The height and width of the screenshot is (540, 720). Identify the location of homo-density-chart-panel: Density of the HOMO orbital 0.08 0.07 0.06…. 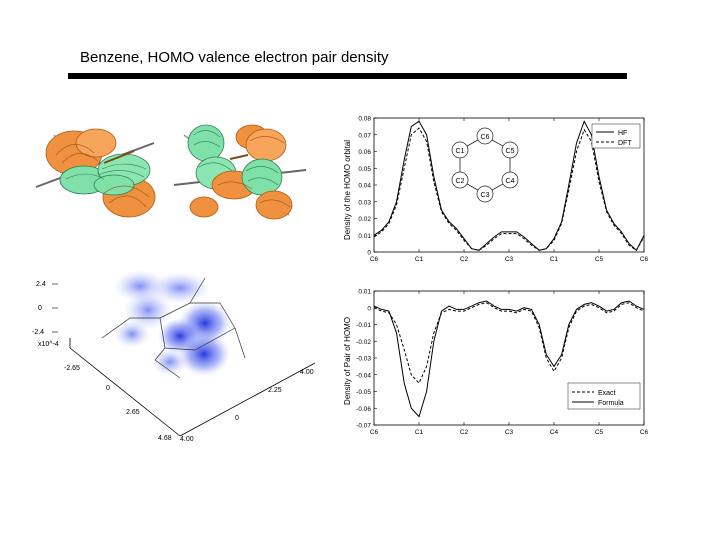
(494, 189).